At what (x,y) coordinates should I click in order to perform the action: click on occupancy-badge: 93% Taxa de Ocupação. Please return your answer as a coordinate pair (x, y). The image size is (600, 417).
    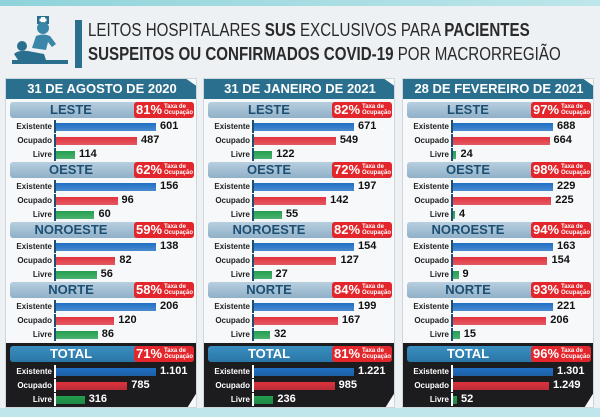
    Looking at the image, I should click on (561, 290).